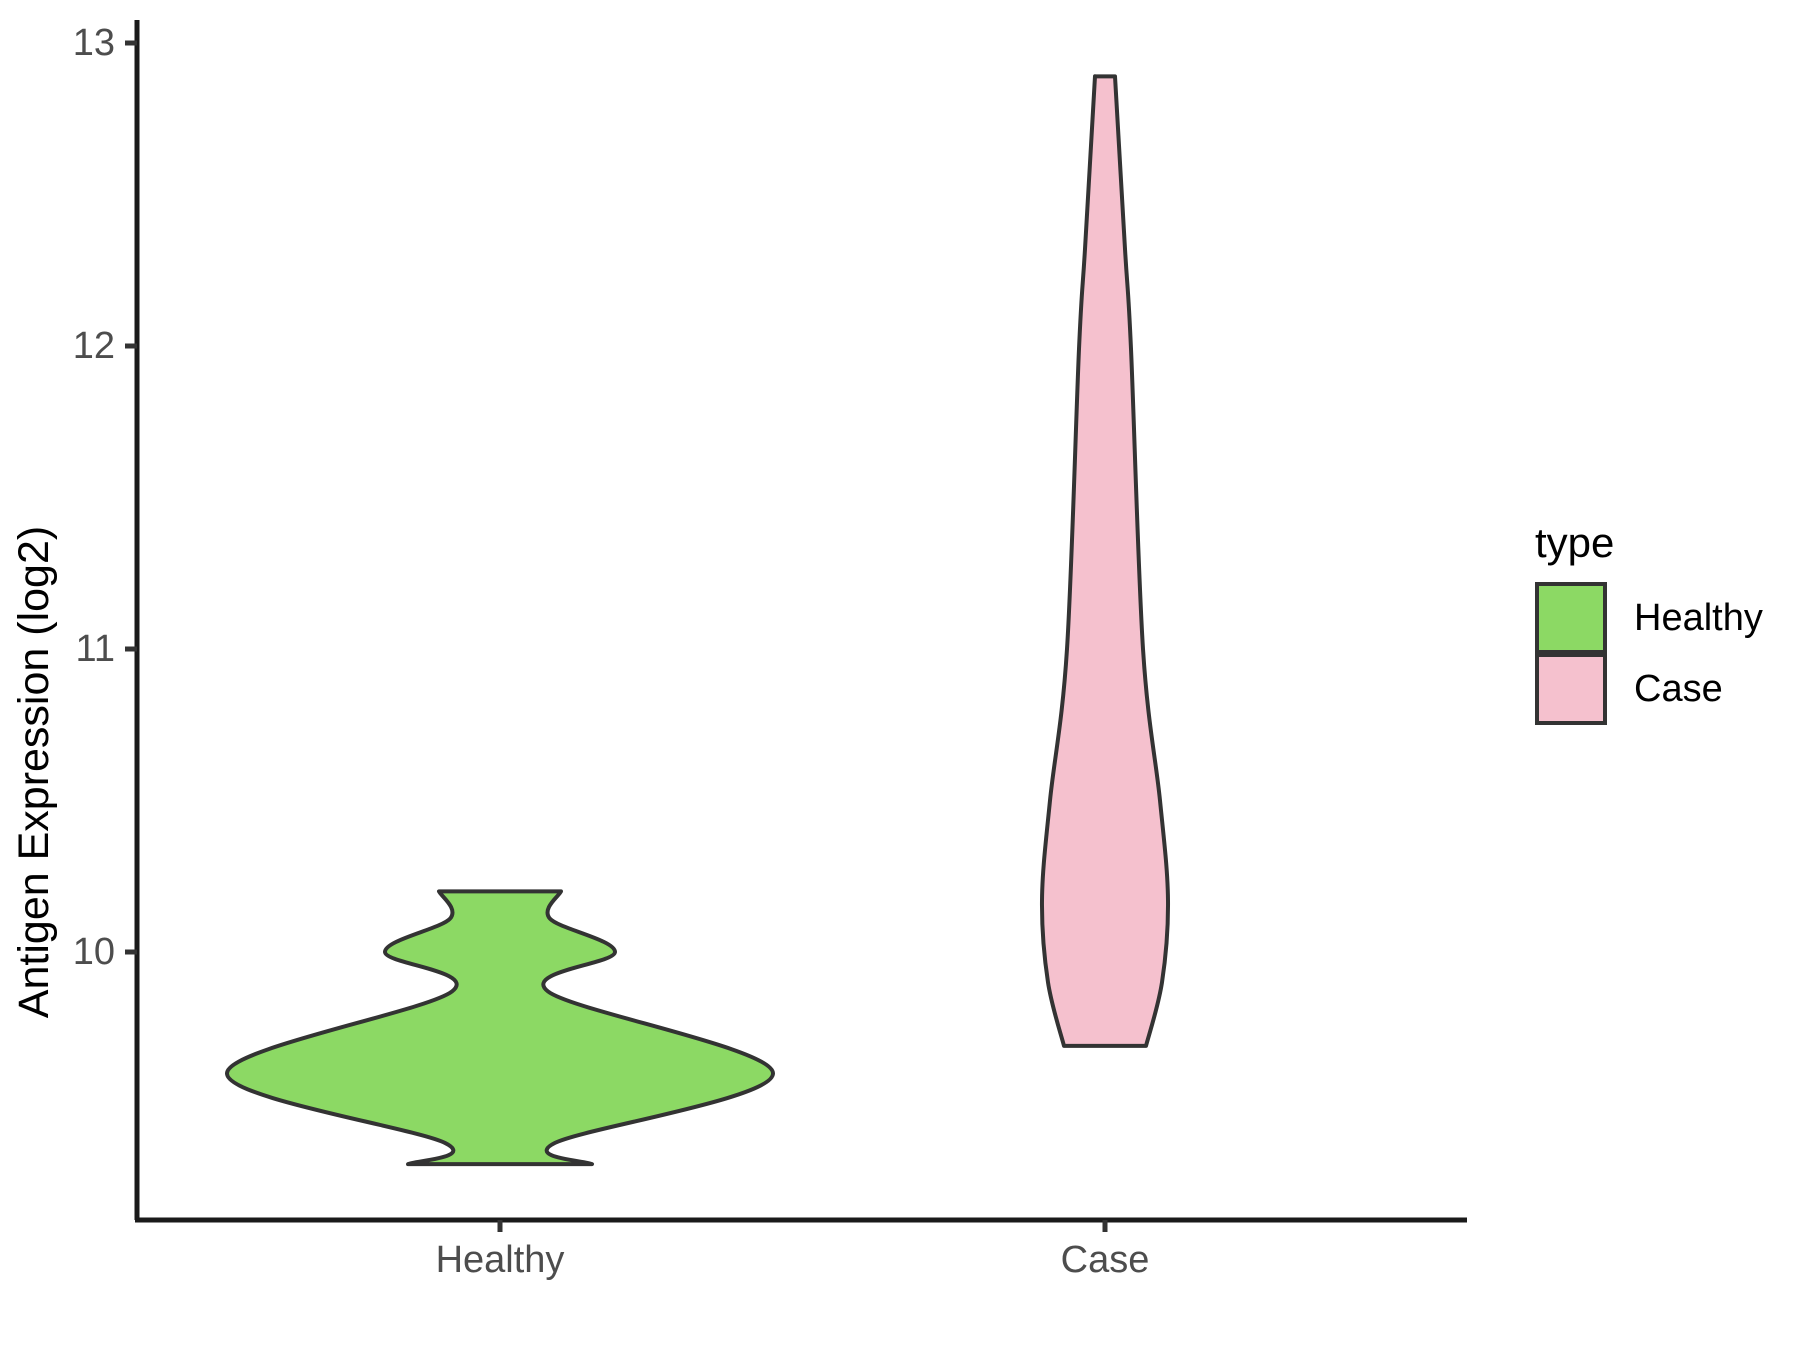 Image resolution: width=1800 pixels, height=1355 pixels. What do you see at coordinates (1105, 1260) in the screenshot?
I see `x-category-label: Case` at bounding box center [1105, 1260].